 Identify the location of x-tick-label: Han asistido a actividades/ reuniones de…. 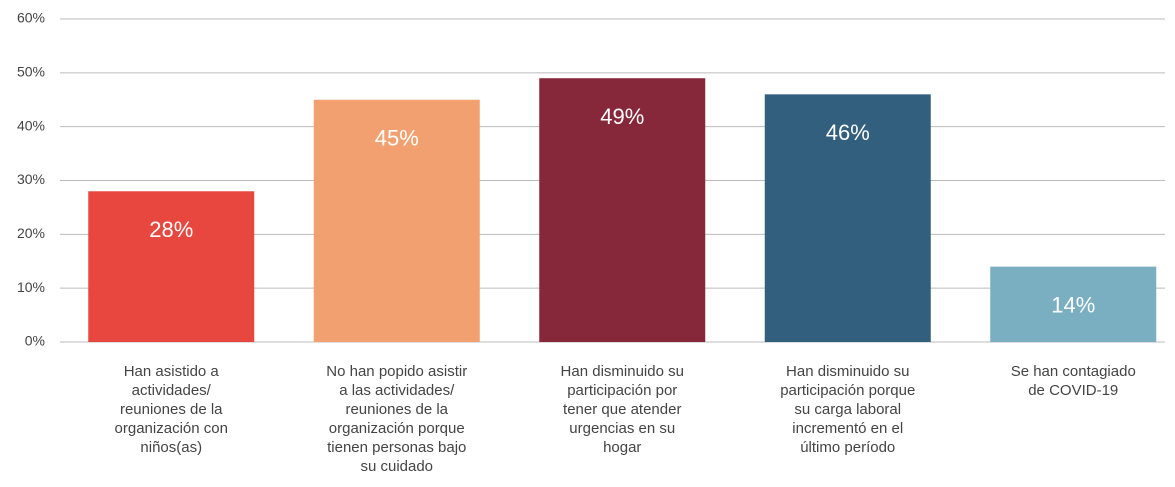
(171, 409).